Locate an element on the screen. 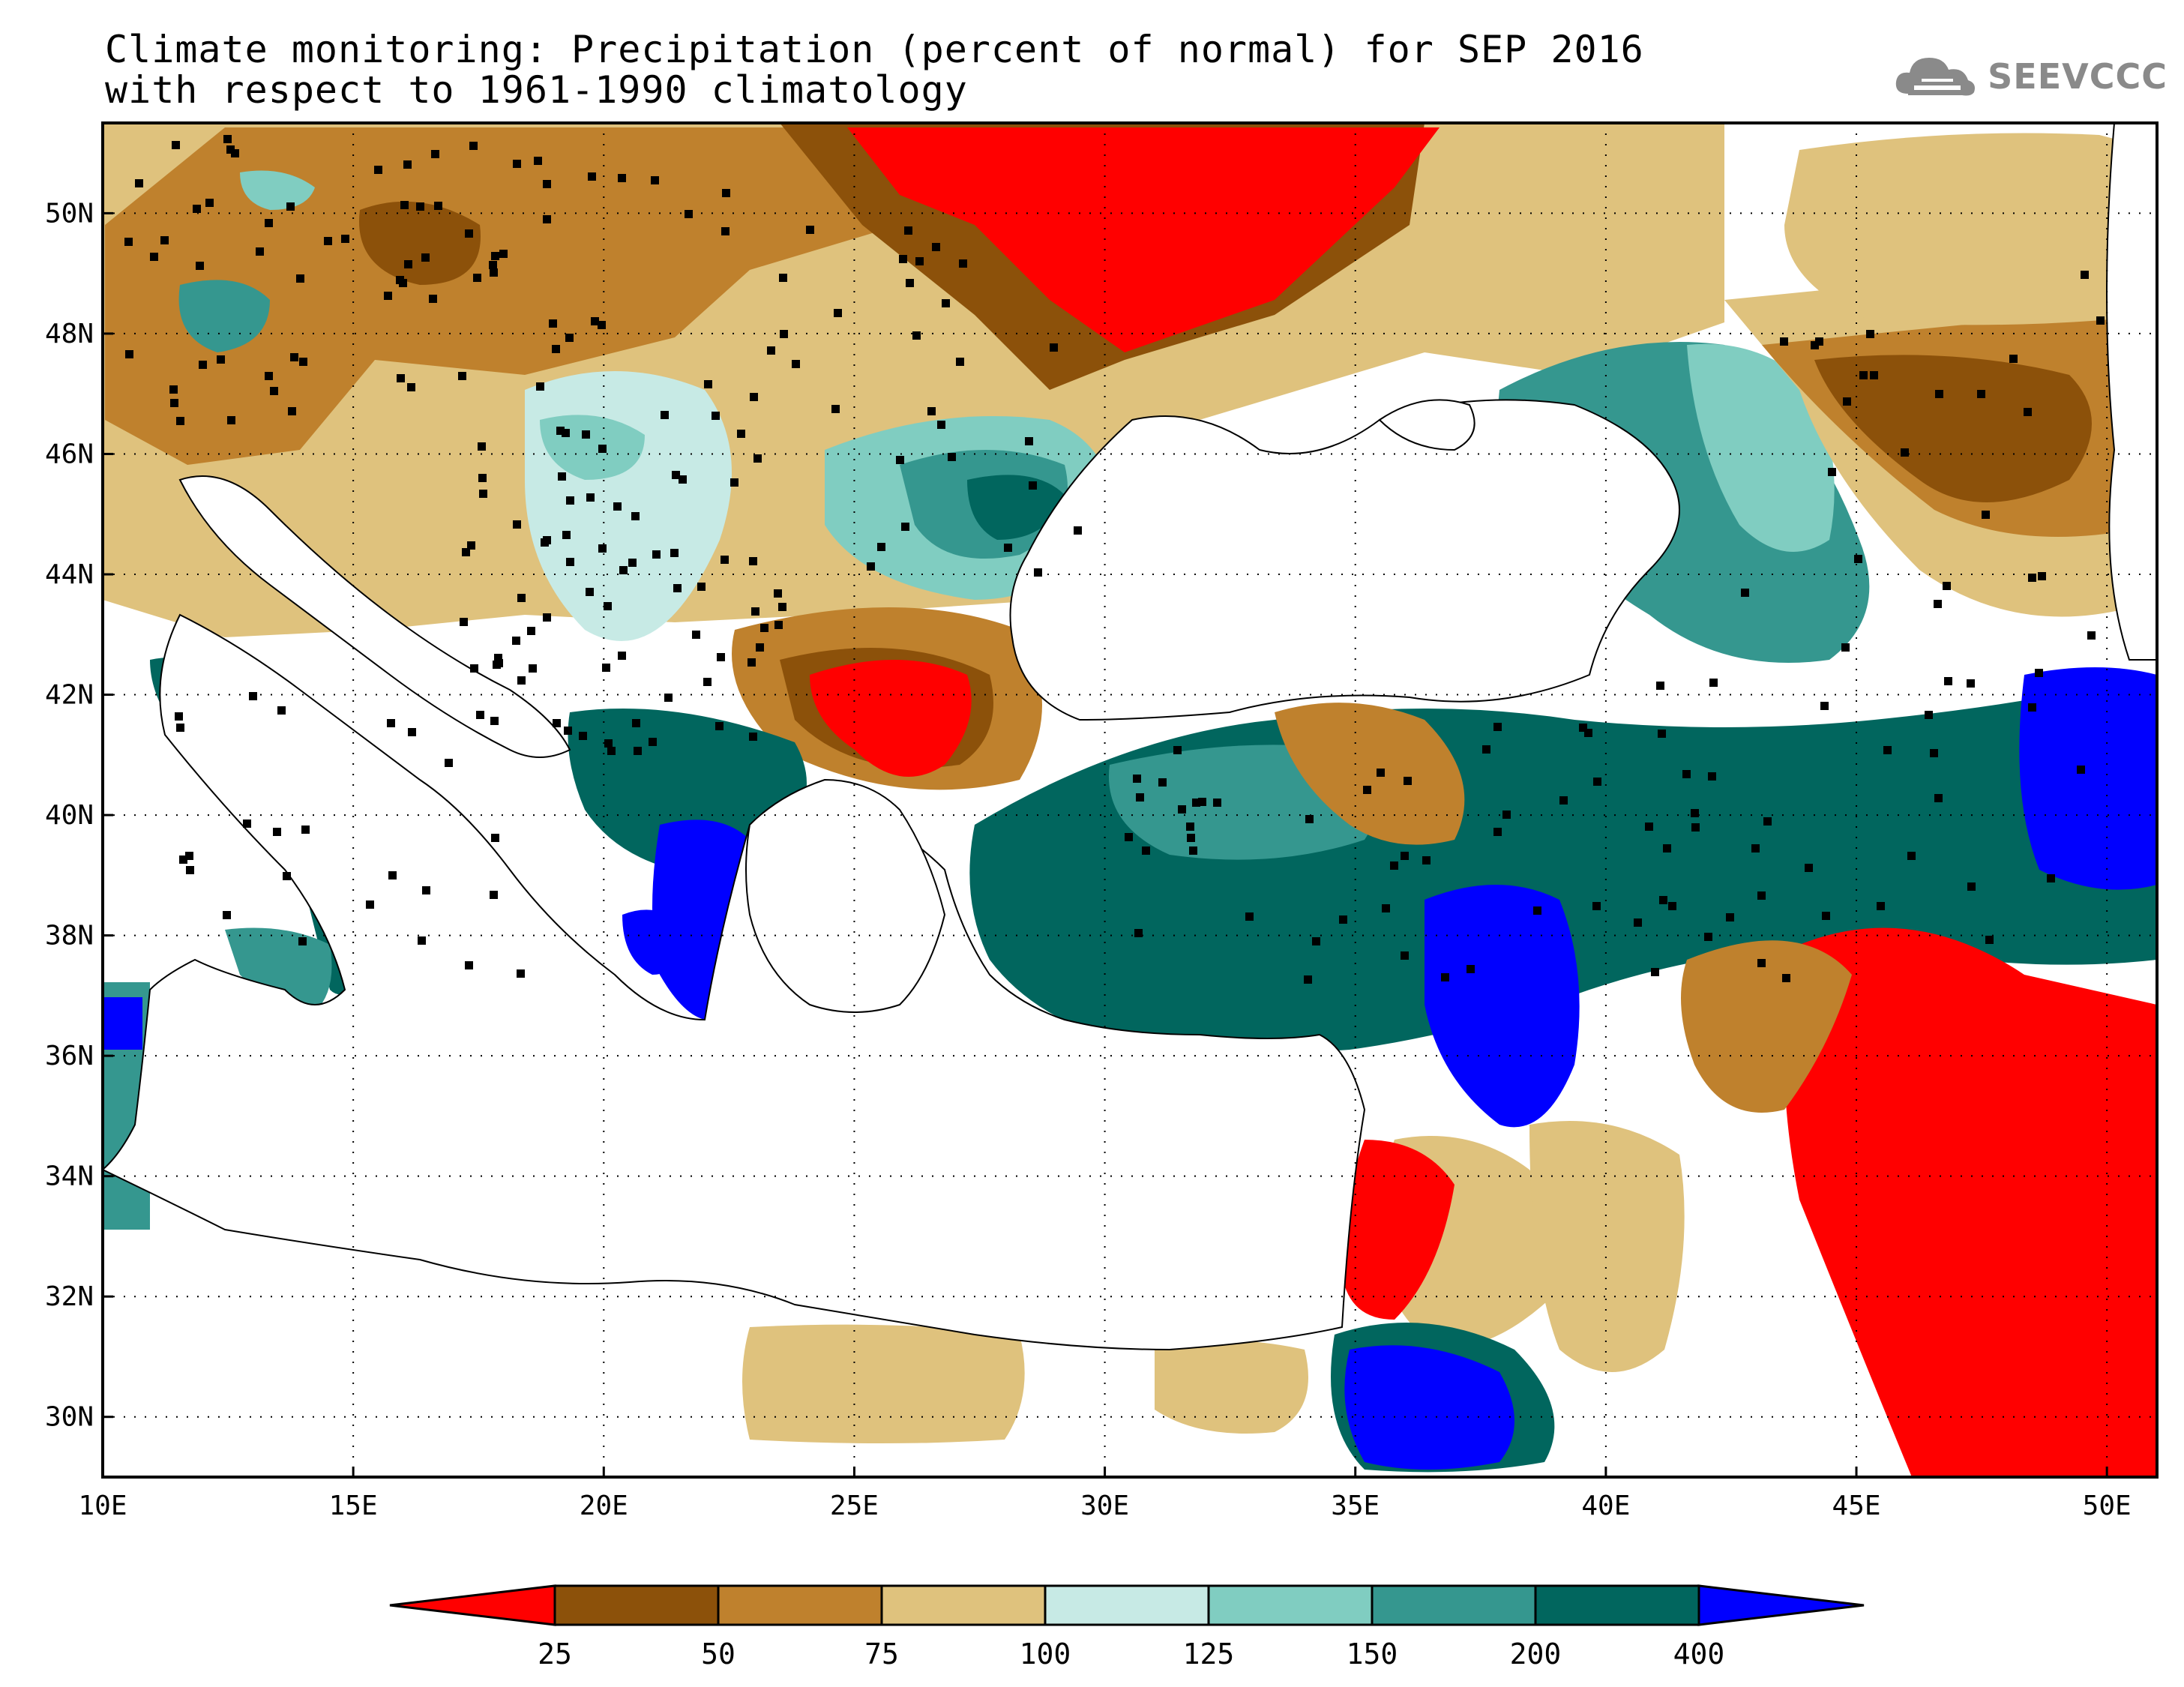 The height and width of the screenshot is (1687, 2184). x-tick-label: 25E is located at coordinates (854, 1506).